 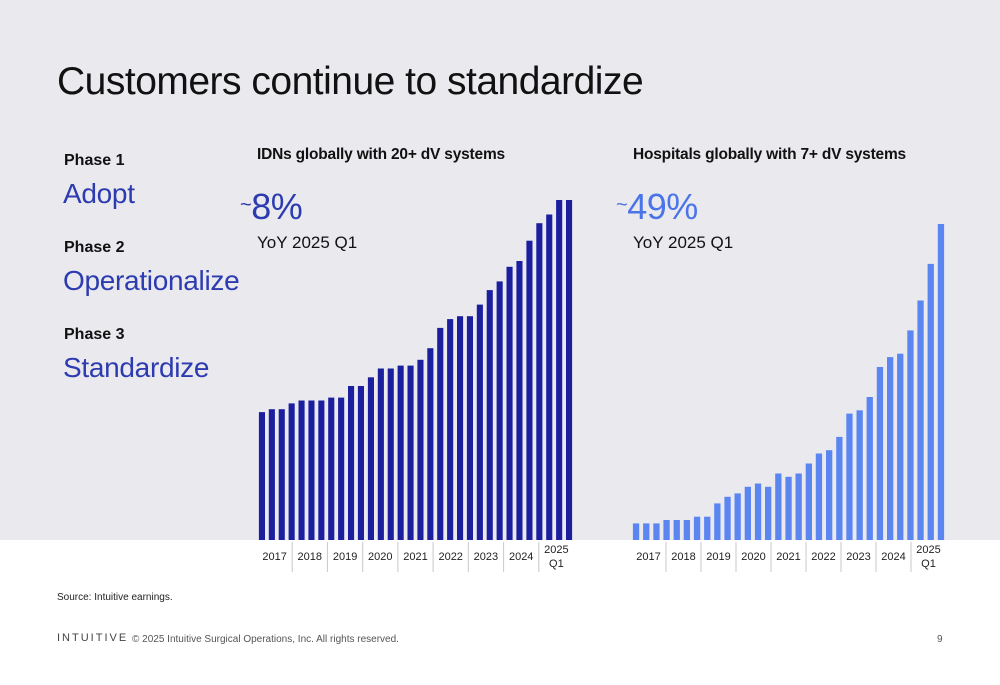 What do you see at coordinates (277, 206) in the screenshot?
I see `idn-stat-number: 8%` at bounding box center [277, 206].